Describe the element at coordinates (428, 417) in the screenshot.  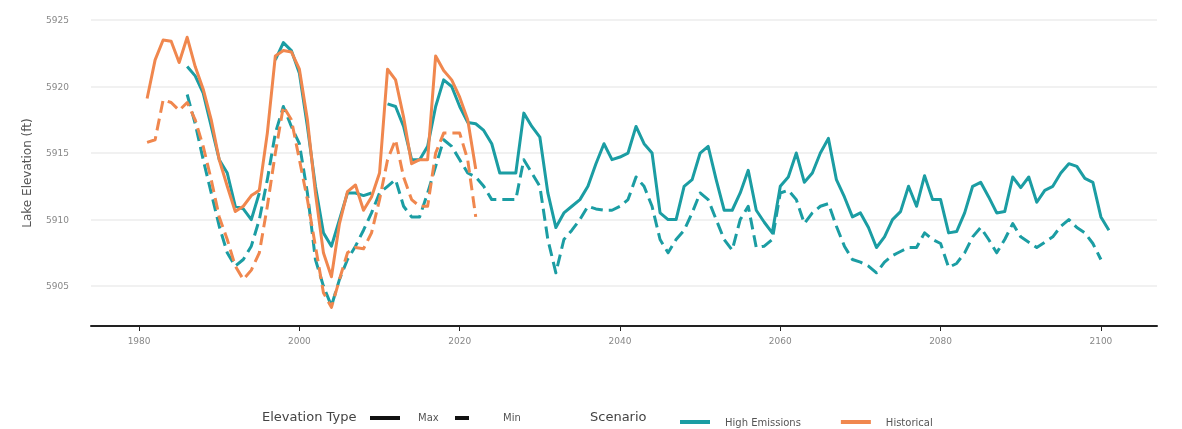
I see `text: Max` at that location.